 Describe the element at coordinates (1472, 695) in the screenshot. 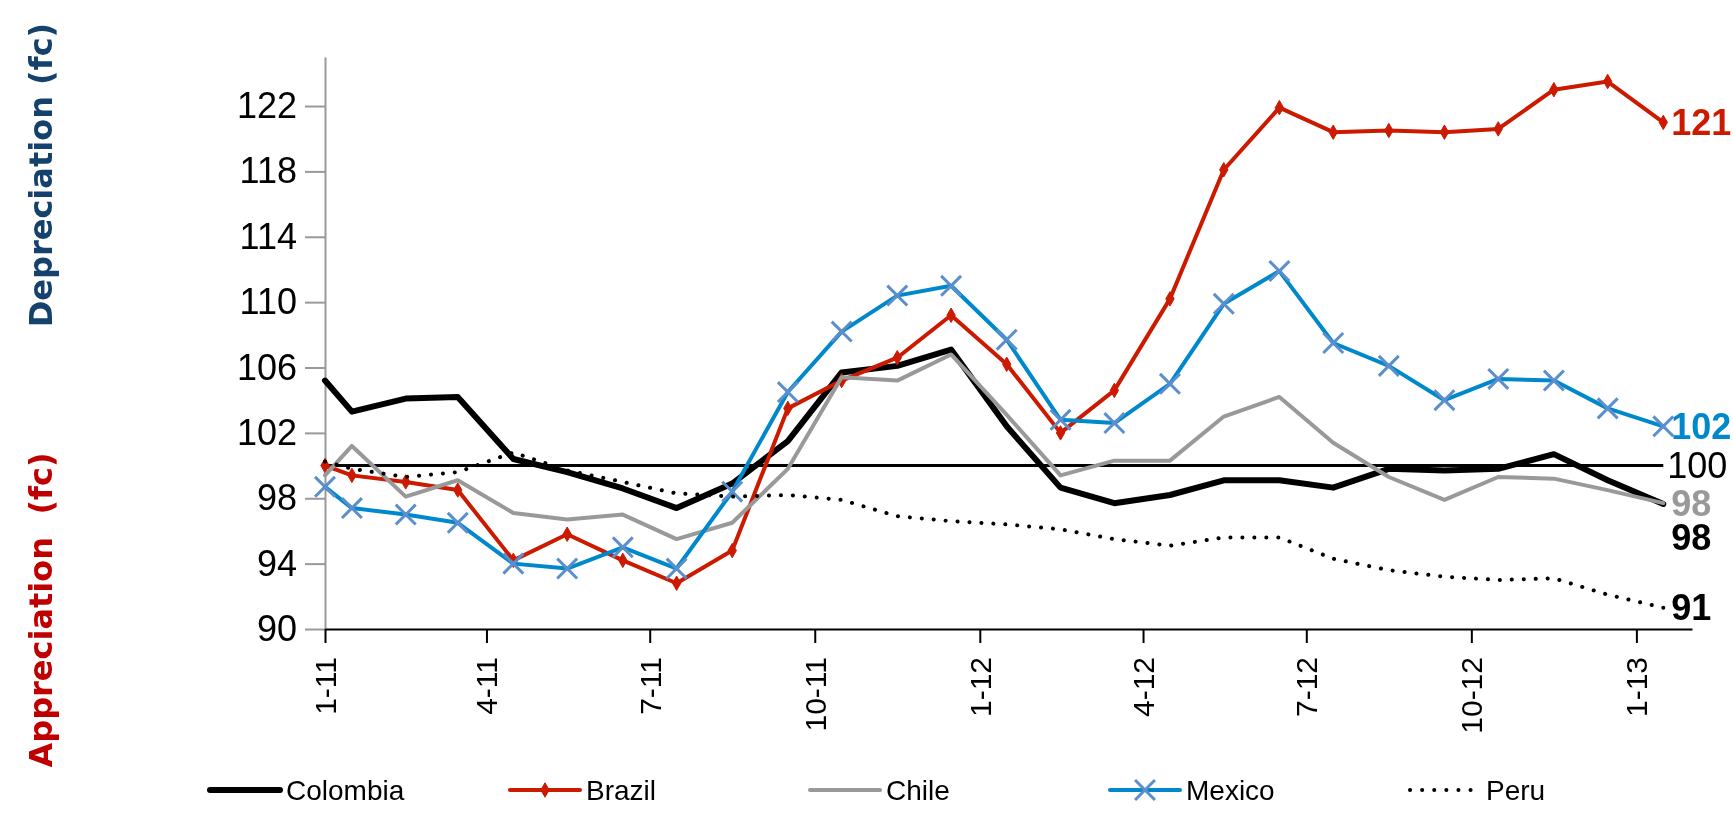

I see `x-tick-label: 10-12` at that location.